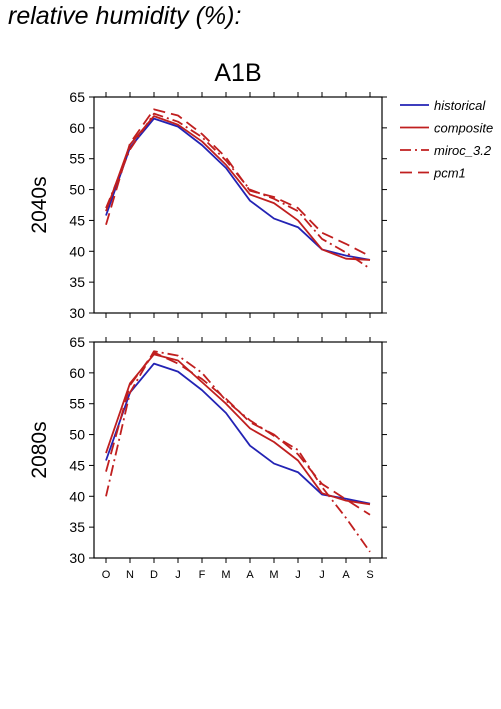 This screenshot has width=501, height=709. I want to click on x-tick-label: D, so click(154, 575).